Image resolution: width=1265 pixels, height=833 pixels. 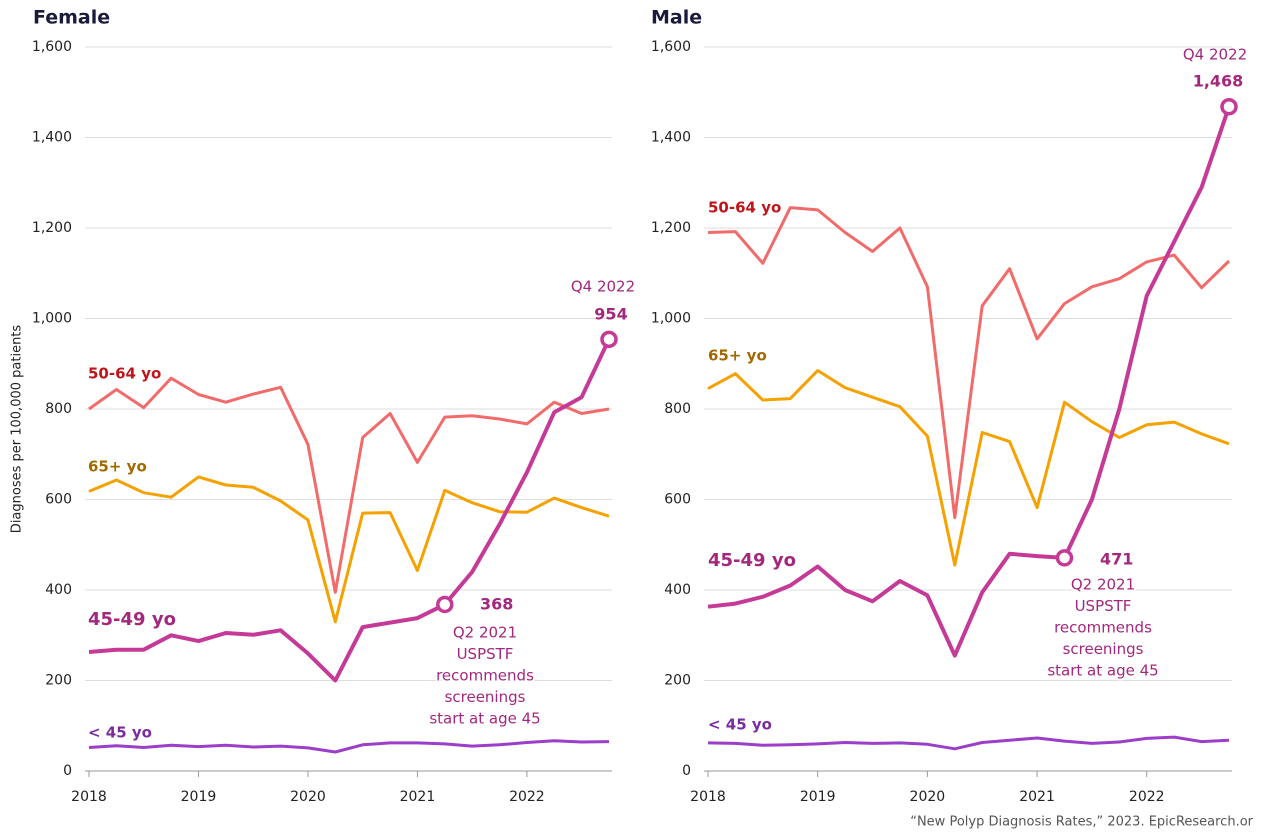 I want to click on value-label: 471, so click(x=1116, y=559).